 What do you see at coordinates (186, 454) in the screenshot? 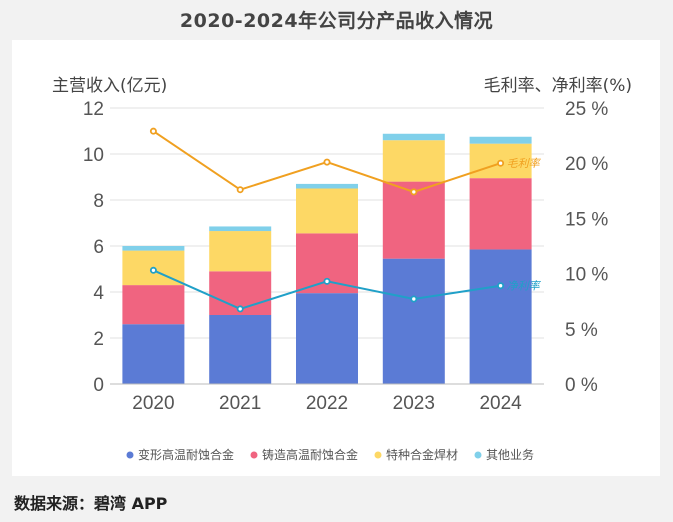
I see `legend-label: 变形高温耐蚀合金` at bounding box center [186, 454].